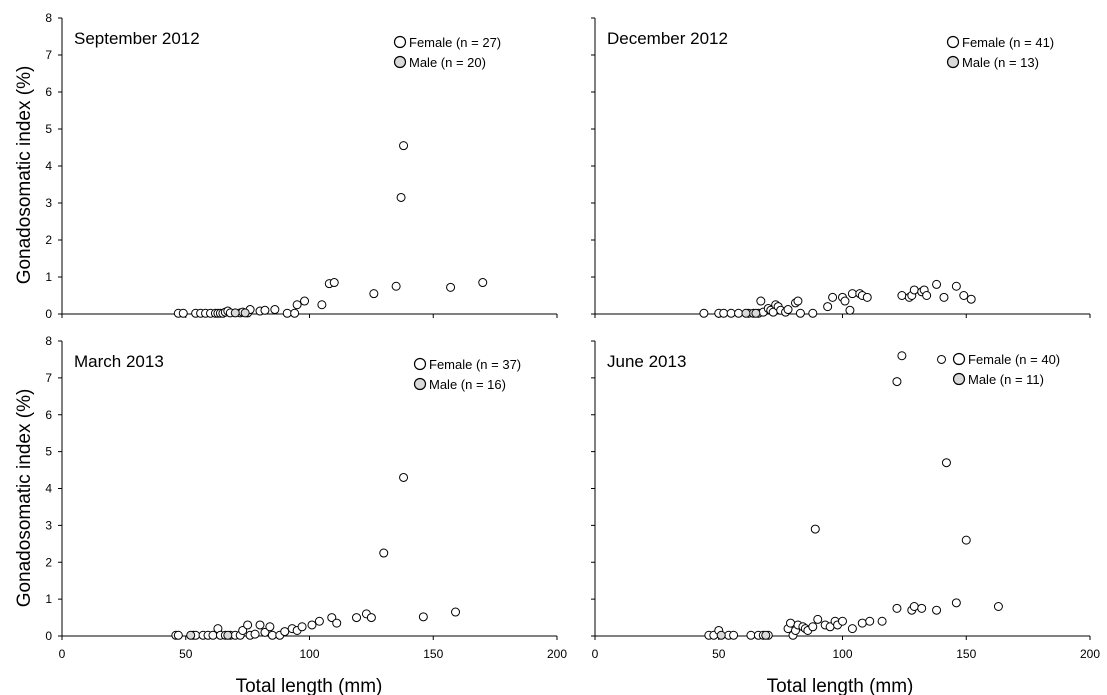 Image resolution: width=1107 pixels, height=695 pixels. What do you see at coordinates (24, 175) in the screenshot?
I see `y-axis-title-top: Gonadosomatic index (%)` at bounding box center [24, 175].